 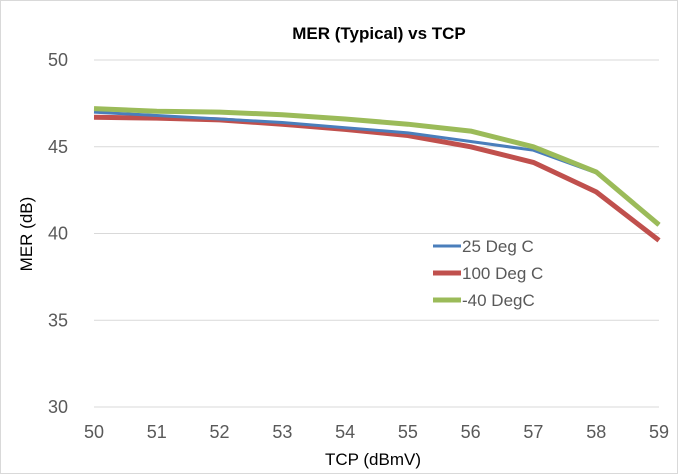 What do you see at coordinates (502, 273) in the screenshot?
I see `legend-label: 100 Deg C` at bounding box center [502, 273].